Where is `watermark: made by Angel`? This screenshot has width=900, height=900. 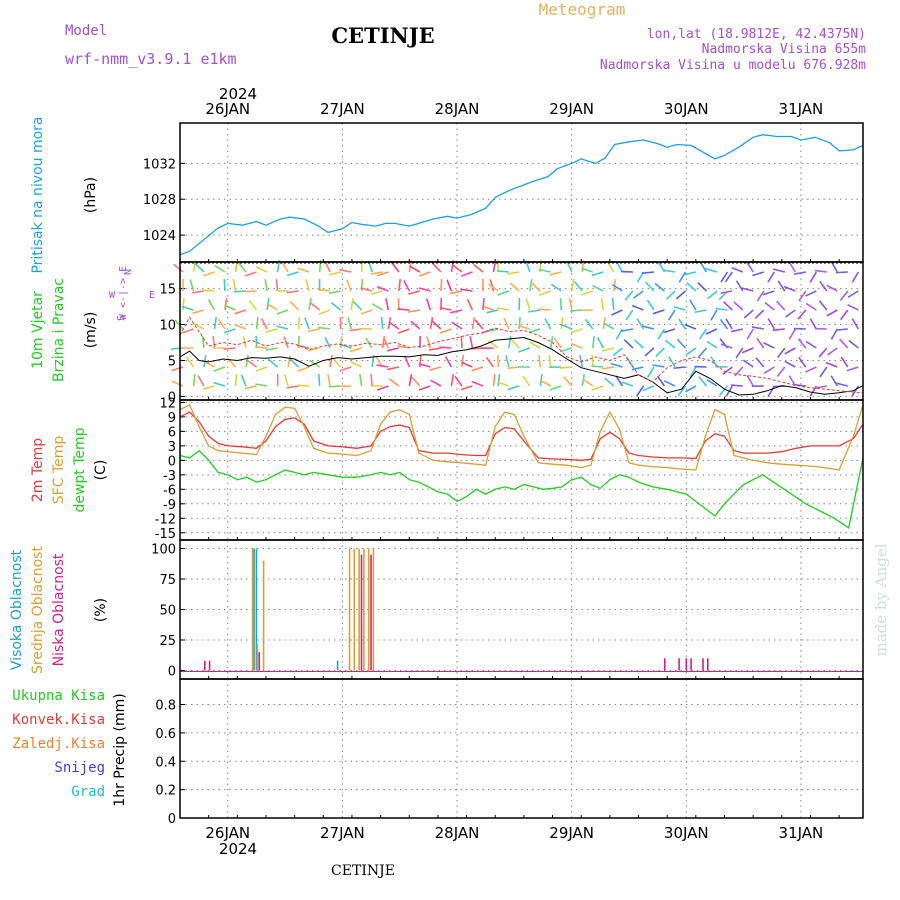
watermark: made by Angel is located at coordinates (881, 599).